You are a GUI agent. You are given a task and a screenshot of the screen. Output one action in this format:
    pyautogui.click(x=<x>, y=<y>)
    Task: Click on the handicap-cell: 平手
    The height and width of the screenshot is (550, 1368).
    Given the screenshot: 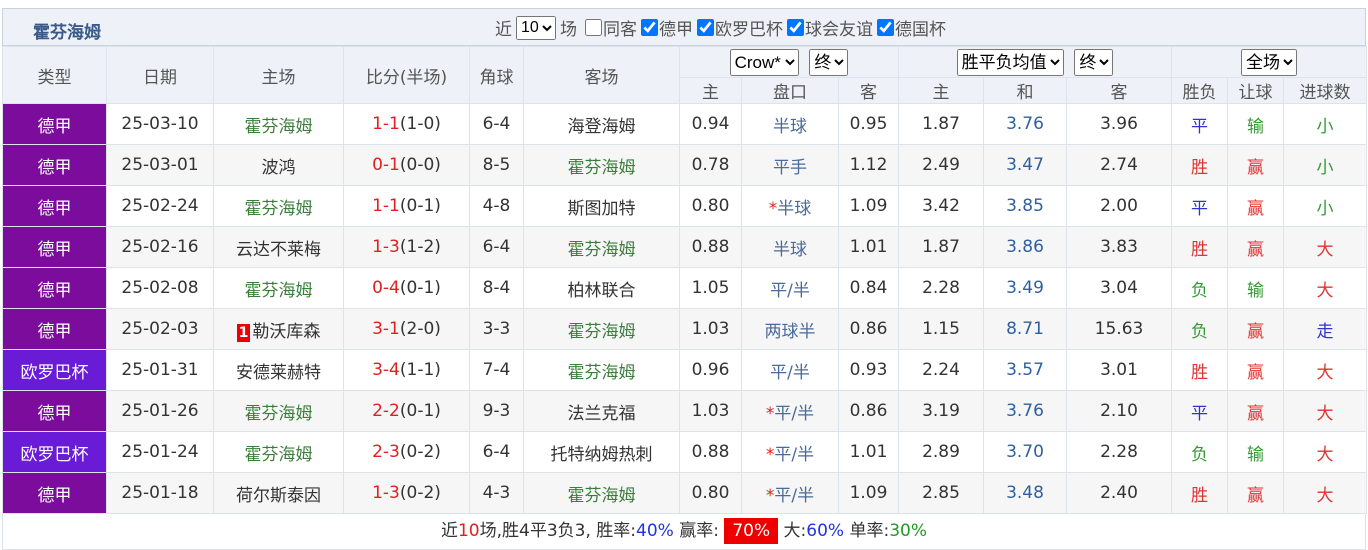 What is the action you would take?
    pyautogui.click(x=790, y=165)
    